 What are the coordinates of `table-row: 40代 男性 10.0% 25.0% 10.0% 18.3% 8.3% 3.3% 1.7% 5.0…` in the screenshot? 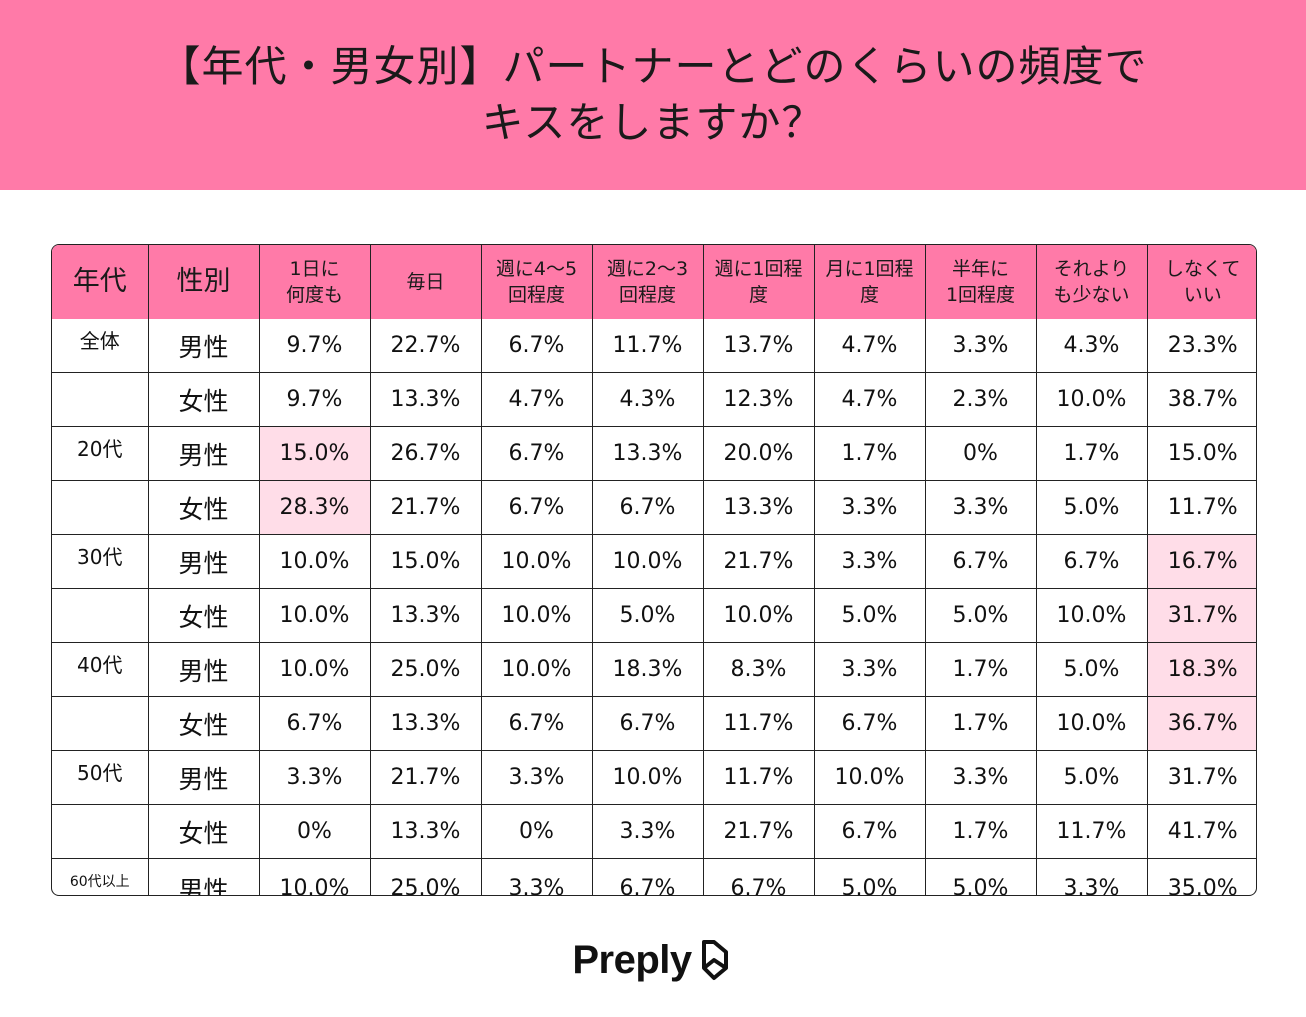 It's located at (654, 669).